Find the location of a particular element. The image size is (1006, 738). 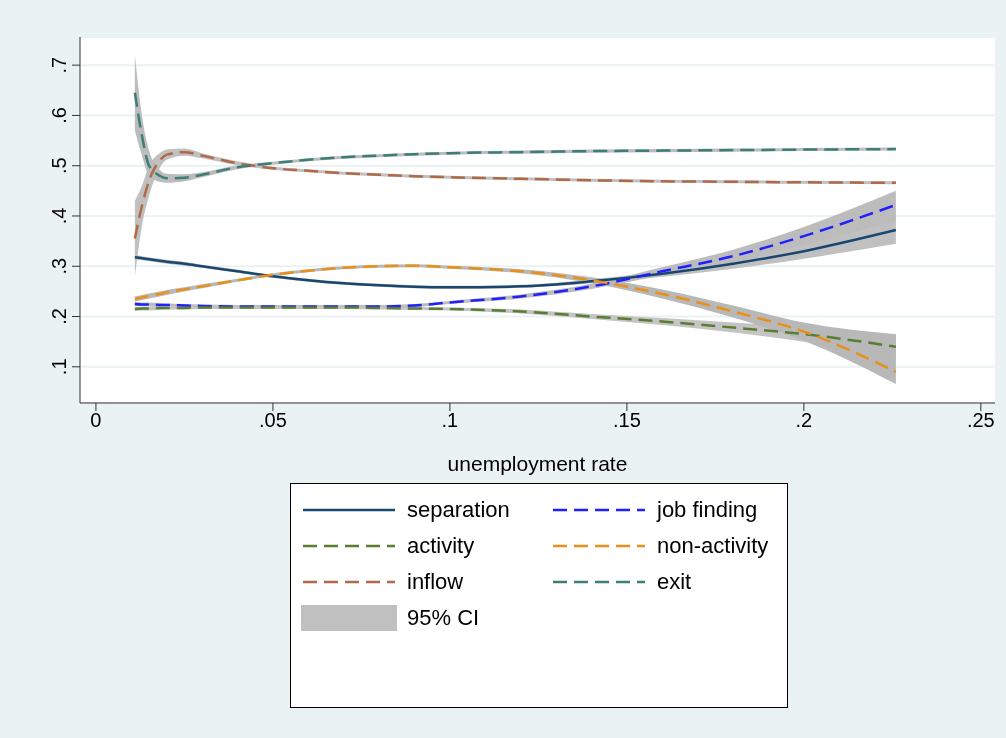

legend-label: separation is located at coordinates (458, 510).